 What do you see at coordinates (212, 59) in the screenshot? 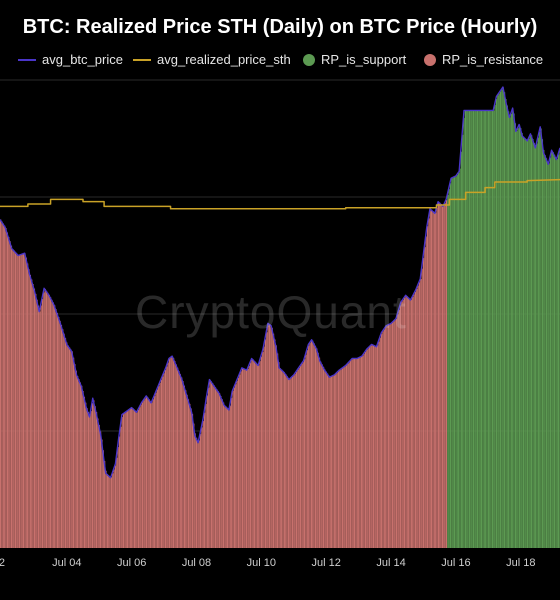
I see `legend-item-avg-realized-price-sth: avg_realized_price_sth` at bounding box center [212, 59].